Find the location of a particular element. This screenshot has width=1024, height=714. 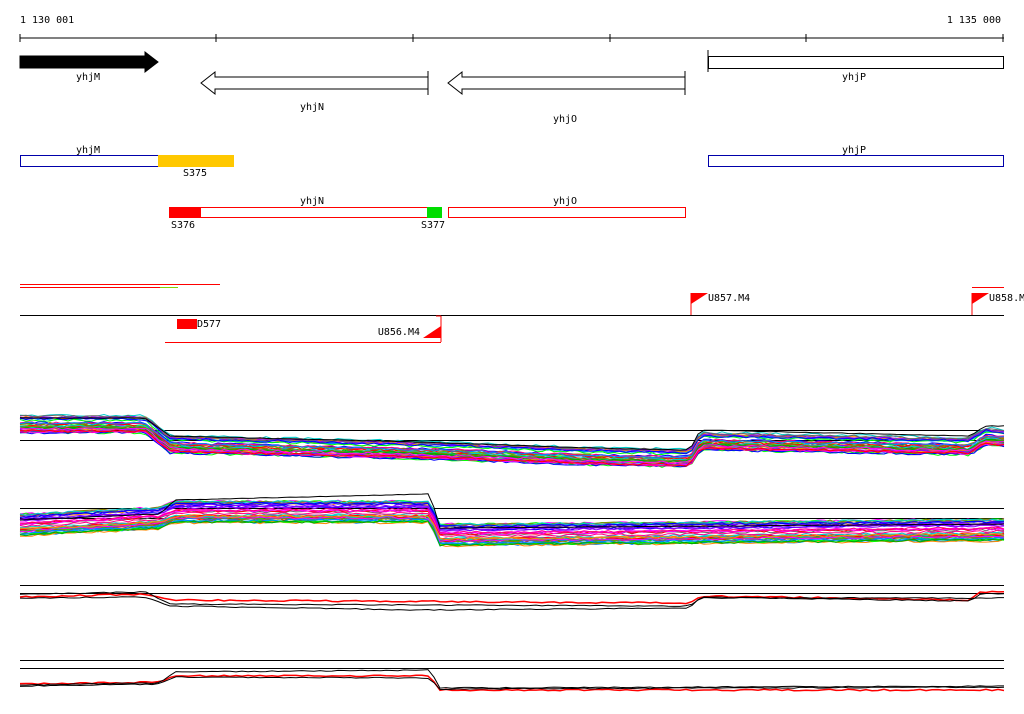

expression-profile-forward is located at coordinates (512, 440).